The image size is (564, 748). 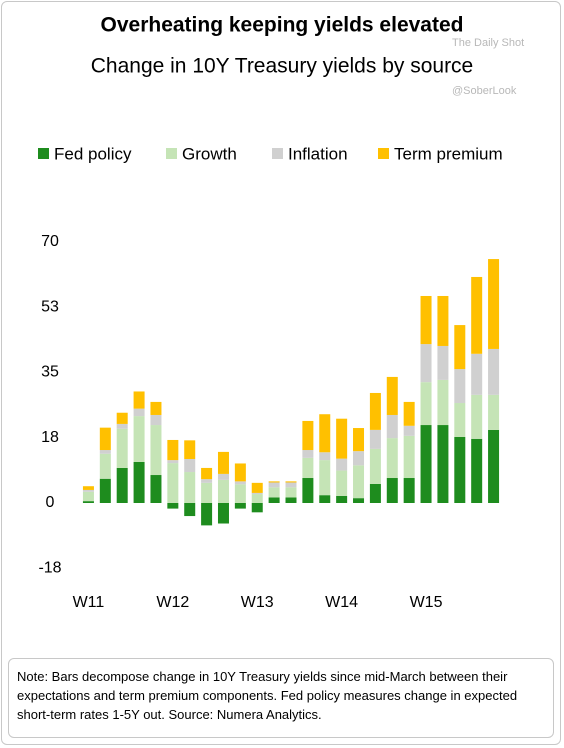 I want to click on x-tick-label: W15, so click(x=426, y=602).